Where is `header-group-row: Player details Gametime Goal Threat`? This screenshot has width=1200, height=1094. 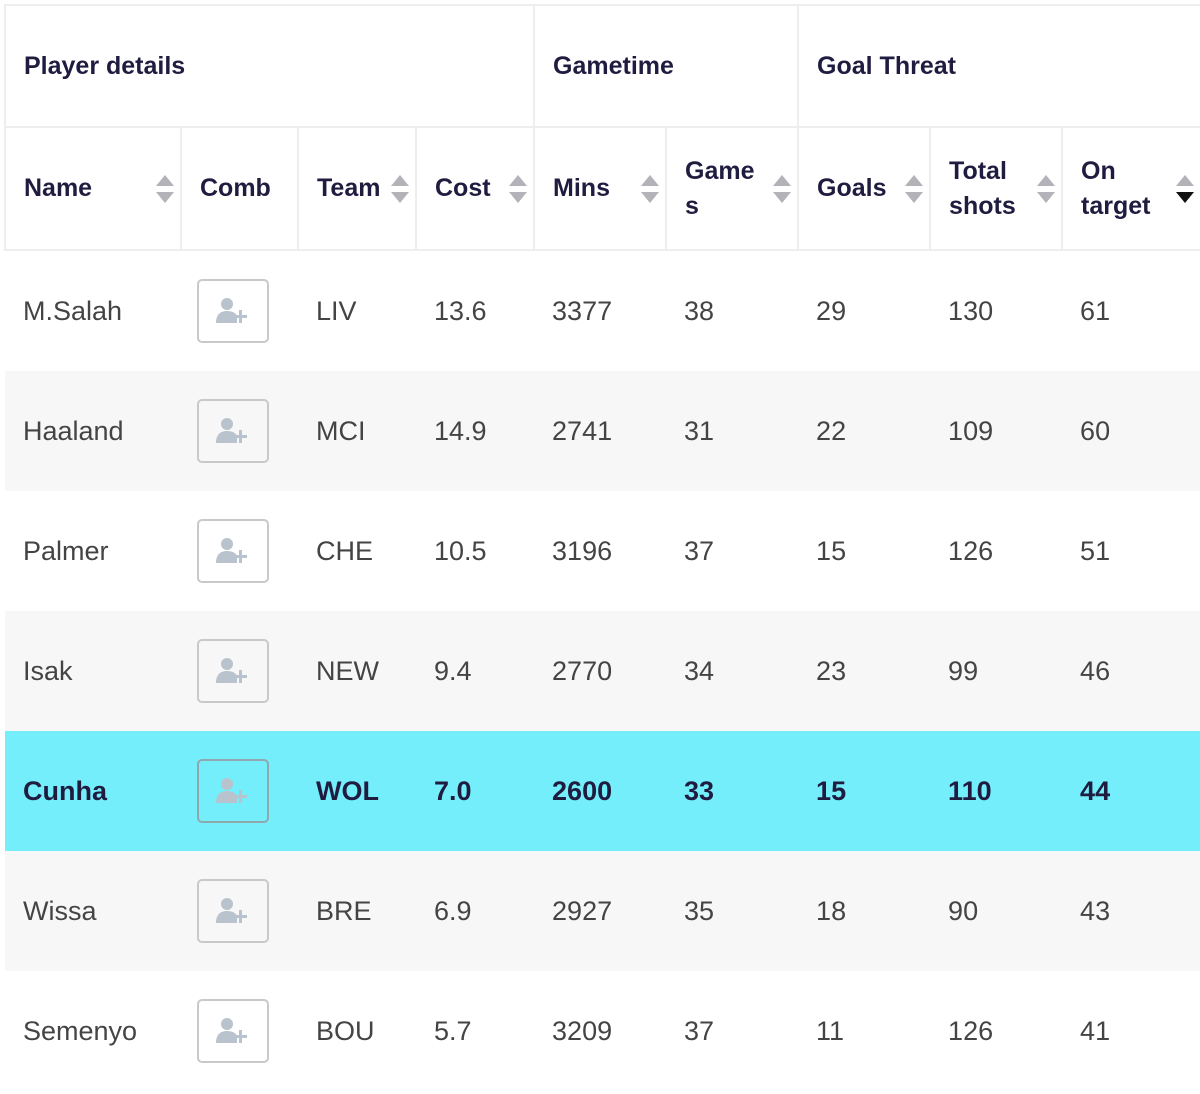
header-group-row: Player details Gametime Goal Threat is located at coordinates (602, 66).